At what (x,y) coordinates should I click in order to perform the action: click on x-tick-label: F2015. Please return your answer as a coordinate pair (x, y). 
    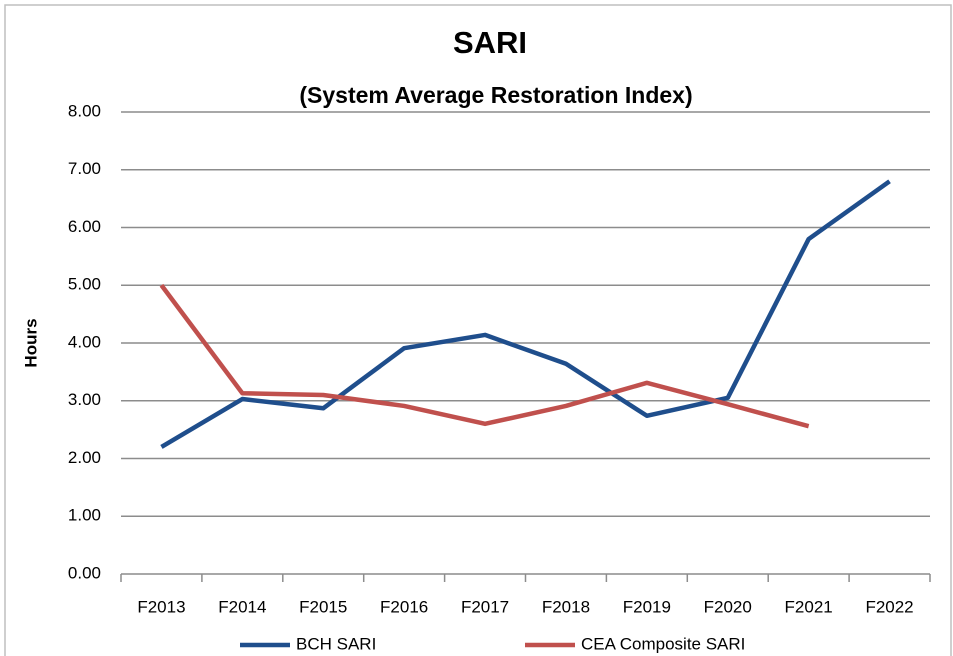
    Looking at the image, I should click on (323, 606).